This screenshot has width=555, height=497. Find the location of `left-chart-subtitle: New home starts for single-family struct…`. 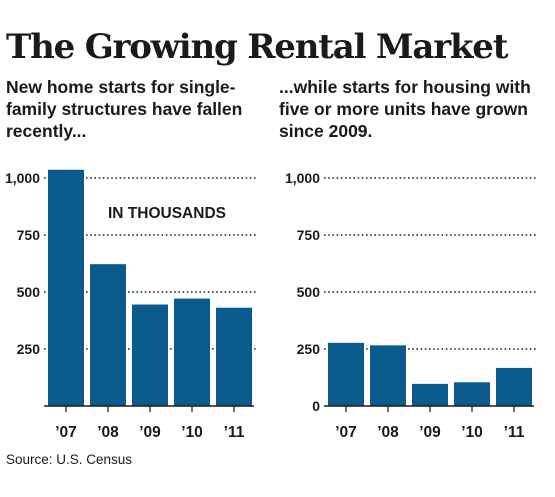

left-chart-subtitle: New home starts for single-family struct… is located at coordinates (124, 109).